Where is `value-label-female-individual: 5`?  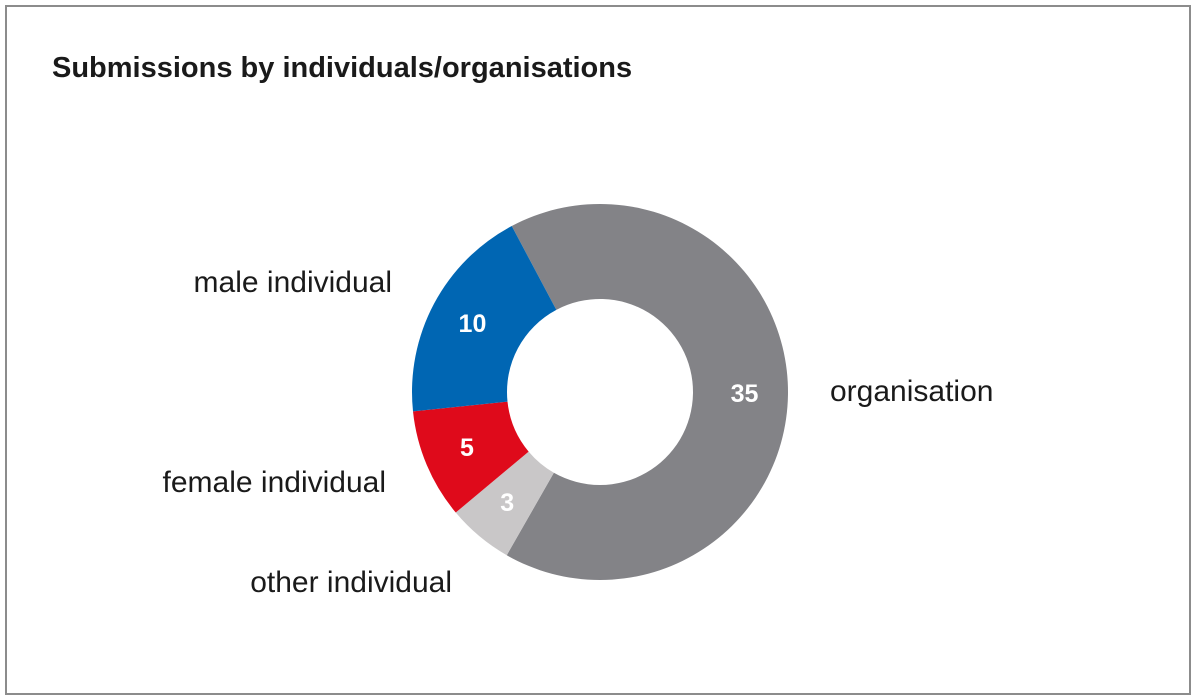
value-label-female-individual: 5 is located at coordinates (467, 448).